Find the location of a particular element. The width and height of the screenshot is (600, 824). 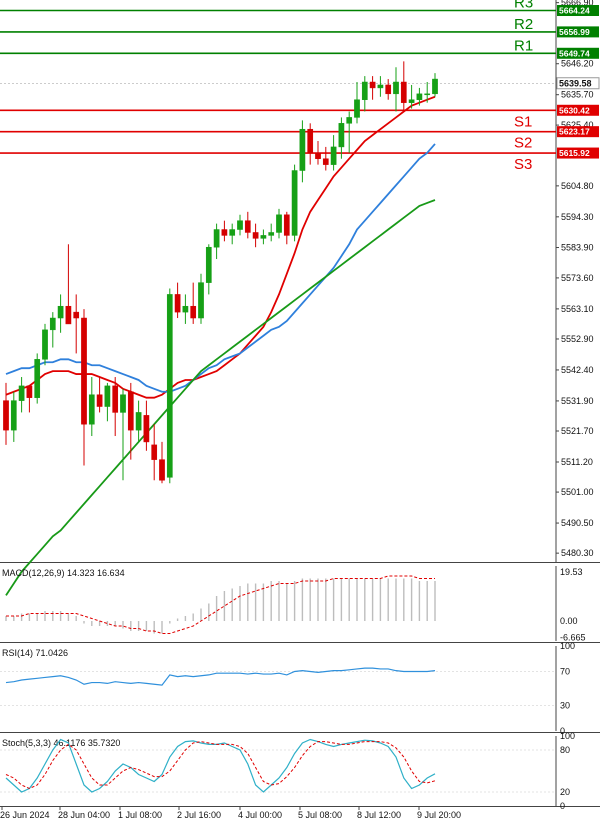

level-price-label: 5664.24 is located at coordinates (574, 11).